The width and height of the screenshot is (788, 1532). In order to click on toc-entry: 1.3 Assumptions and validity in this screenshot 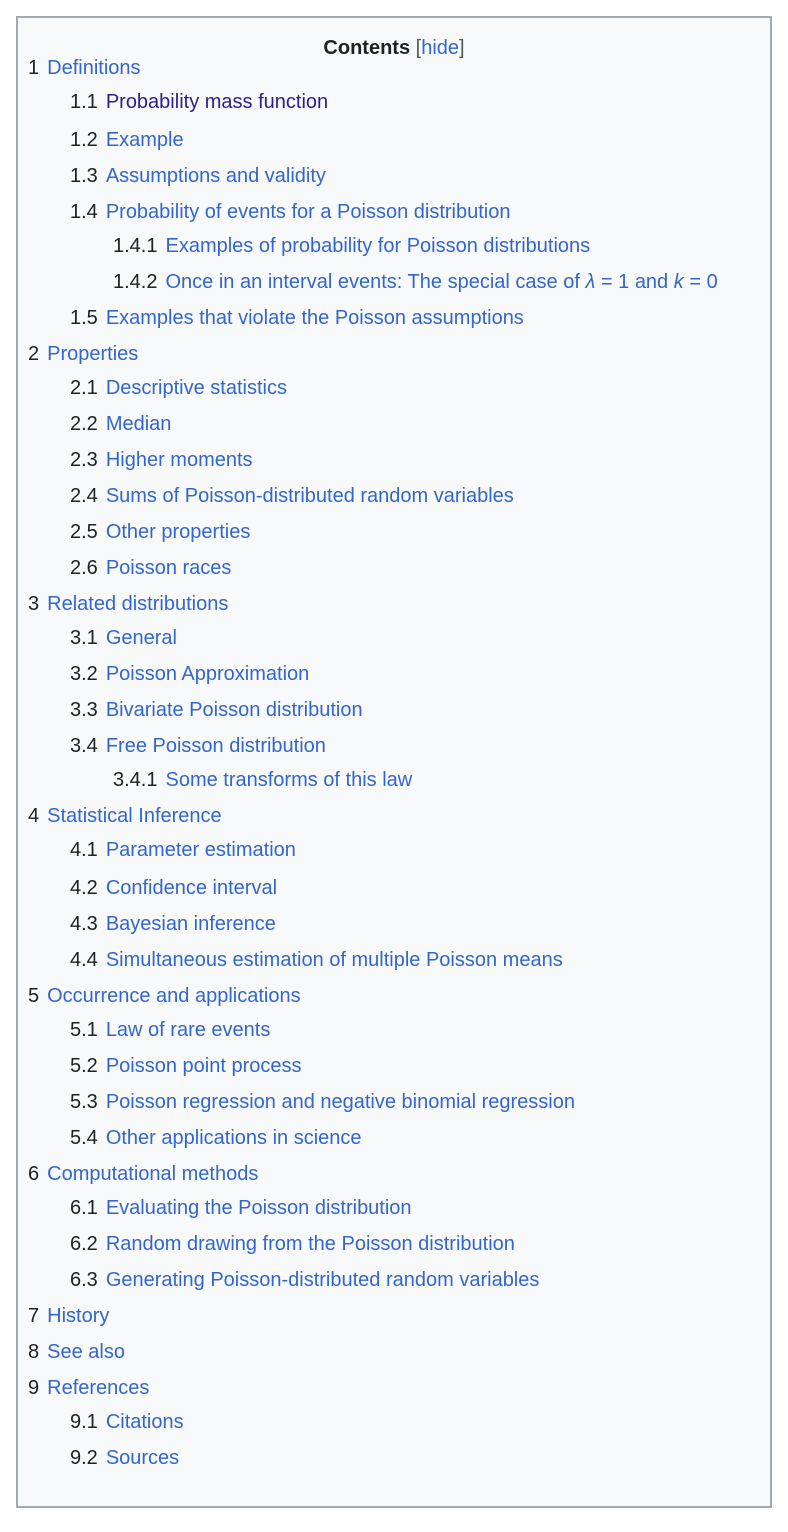, I will do `click(198, 176)`.